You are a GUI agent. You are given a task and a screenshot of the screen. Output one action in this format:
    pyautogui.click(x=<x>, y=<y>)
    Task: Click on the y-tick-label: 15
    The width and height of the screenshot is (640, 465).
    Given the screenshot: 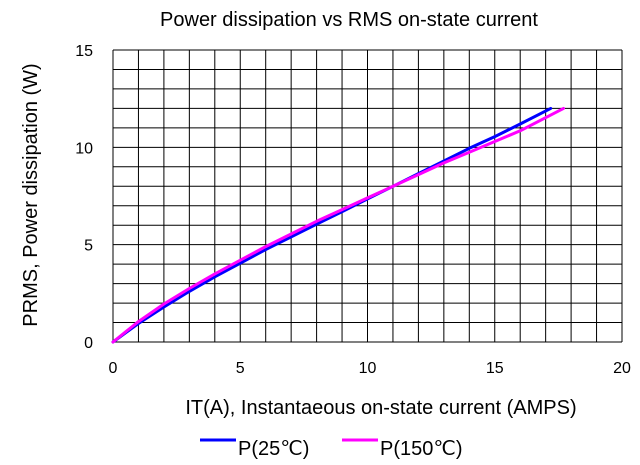 What is the action you would take?
    pyautogui.click(x=84, y=51)
    